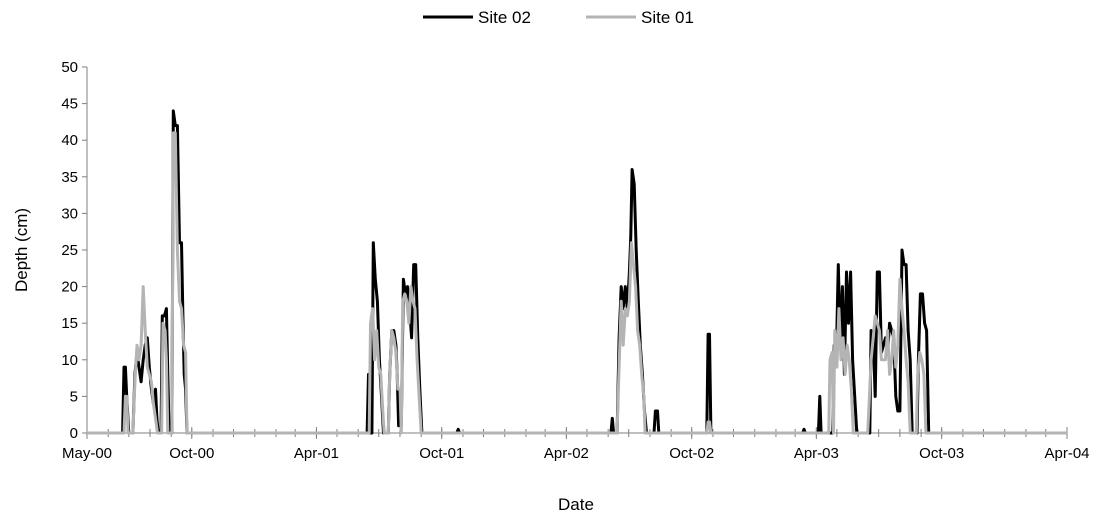  I want to click on y-tick-label: 30, so click(69, 213).